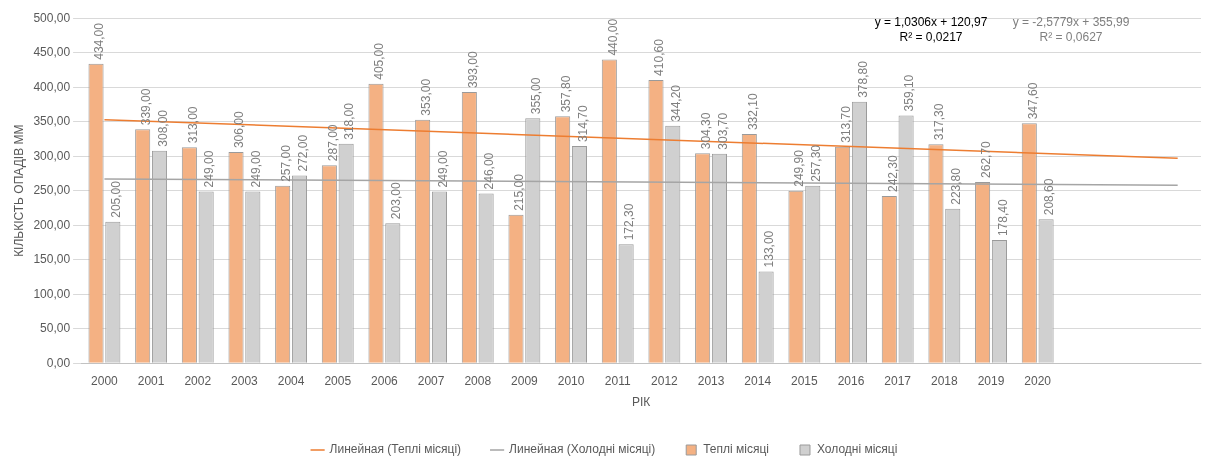 The width and height of the screenshot is (1229, 474). What do you see at coordinates (582, 449) in the screenshot?
I see `legend-label: Линейная (Холодні місяці)` at bounding box center [582, 449].